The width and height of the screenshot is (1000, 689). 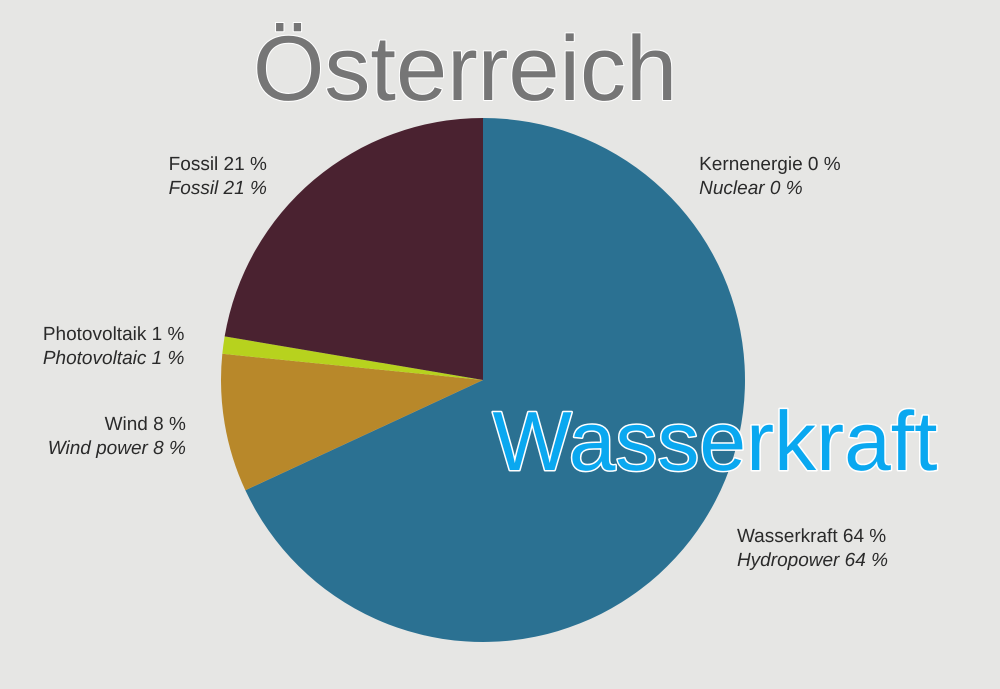 I want to click on chart-title: Österreich, so click(x=465, y=69).